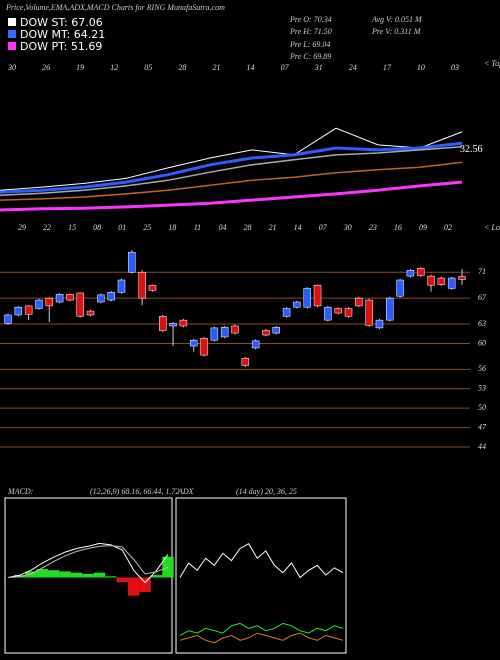 Image resolution: width=500 pixels, height=660 pixels. Describe the element at coordinates (97, 227) in the screenshot. I see `x-tick-label: 08` at that location.